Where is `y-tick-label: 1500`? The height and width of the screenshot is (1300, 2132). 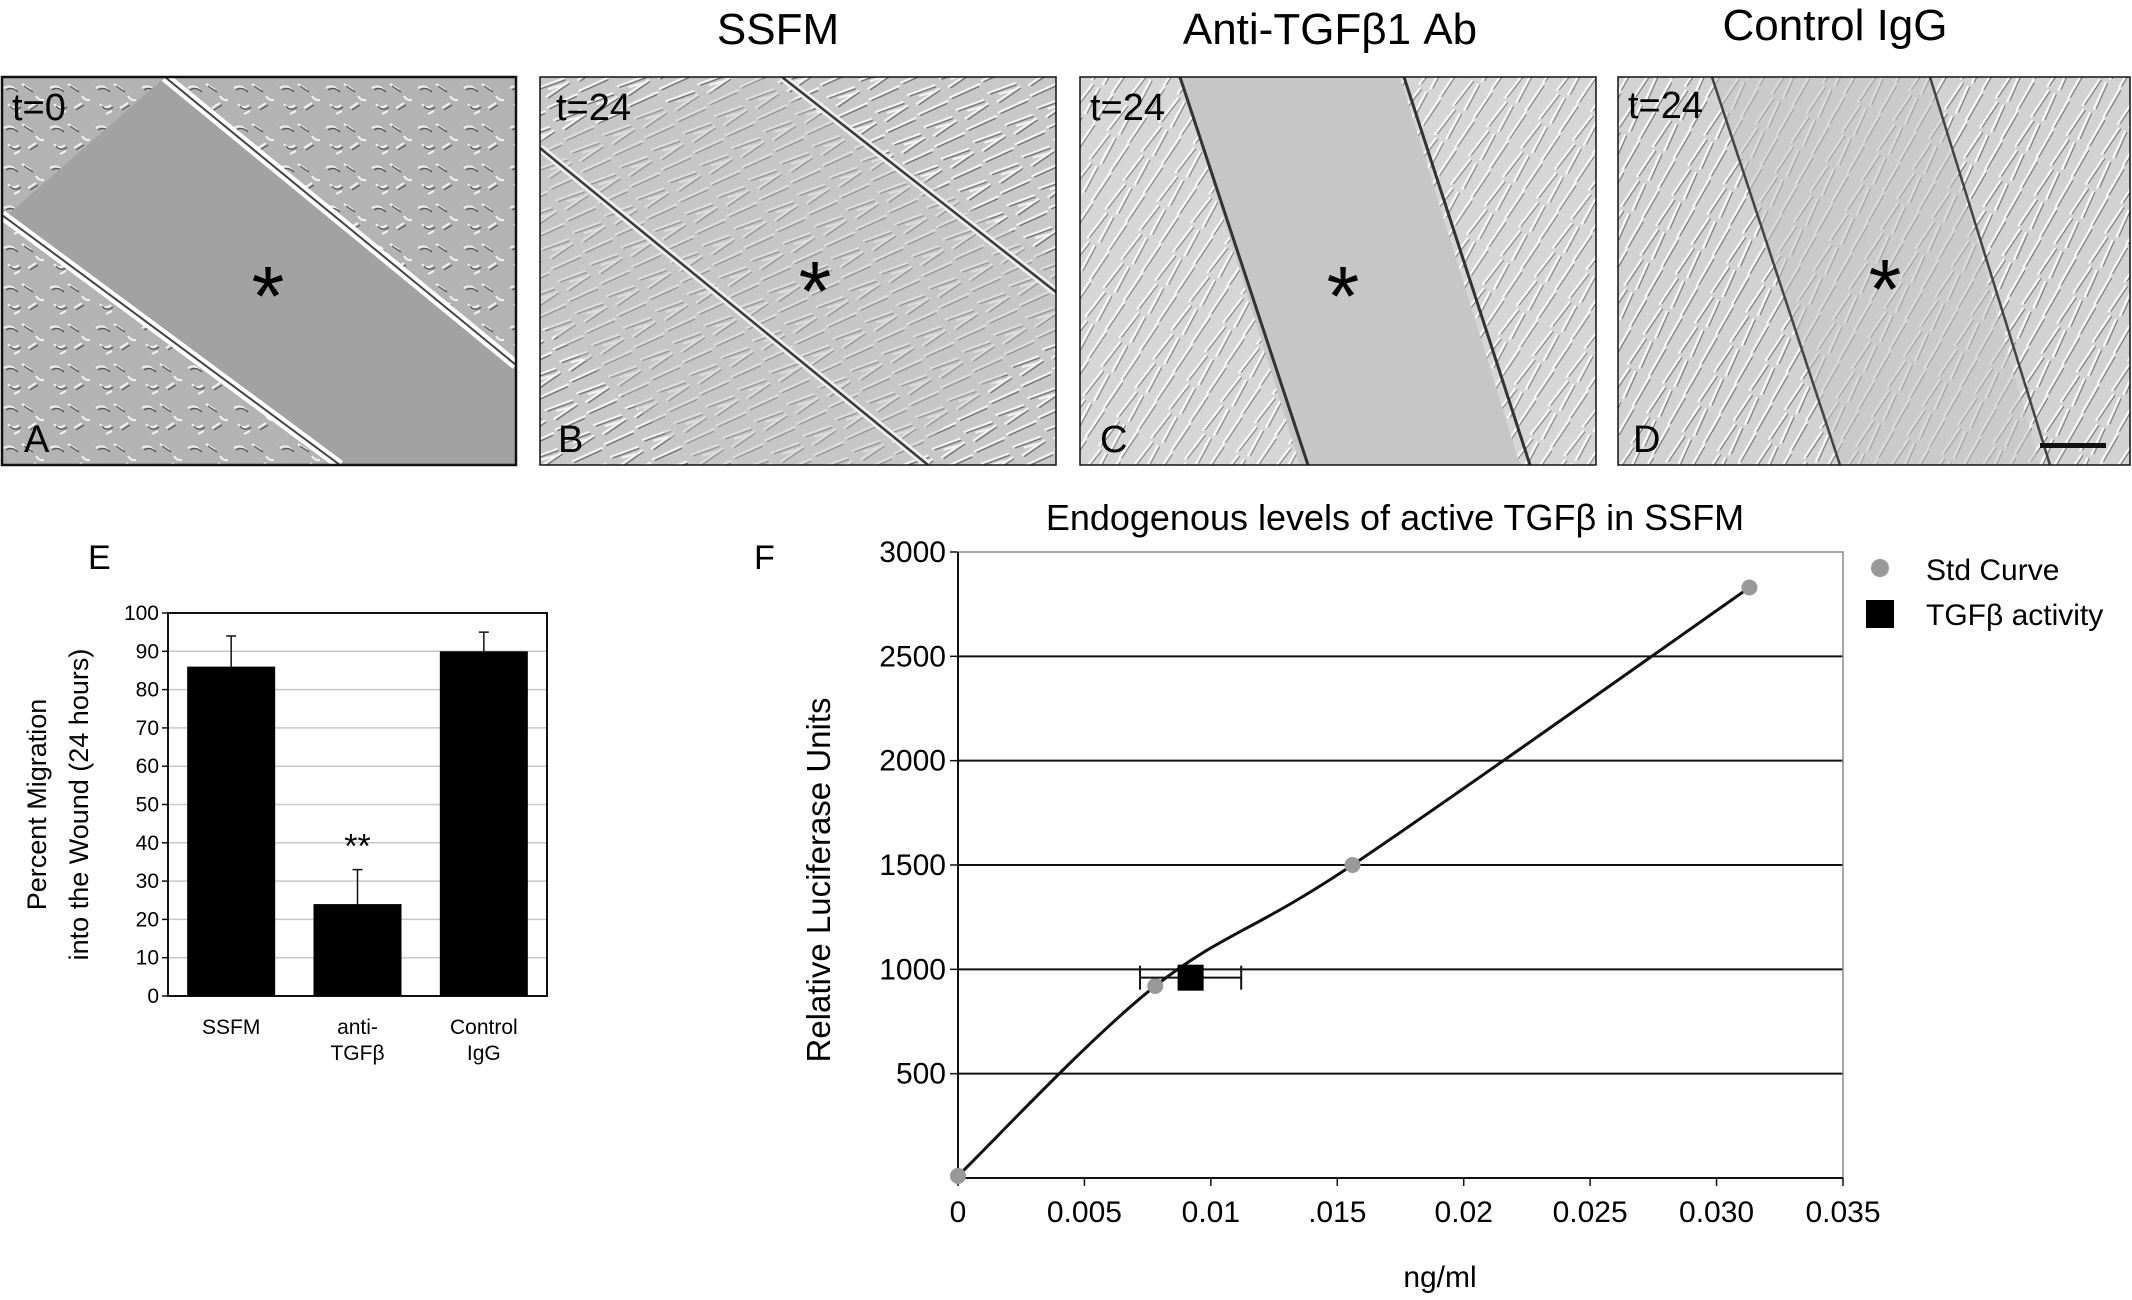 y-tick-label: 1500 is located at coordinates (912, 865).